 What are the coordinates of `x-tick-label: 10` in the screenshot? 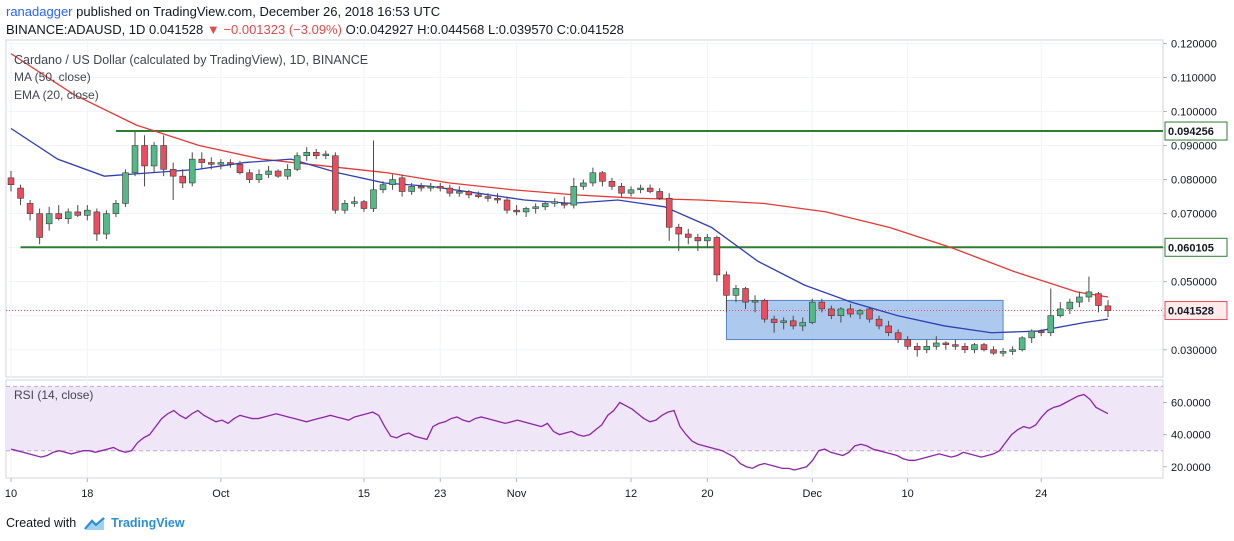 It's located at (908, 494).